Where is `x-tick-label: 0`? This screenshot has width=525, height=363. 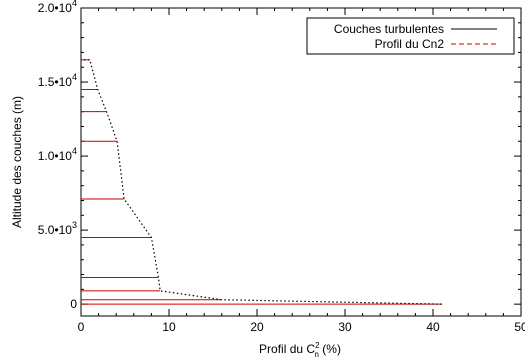 x-tick-label: 0 is located at coordinates (81, 327).